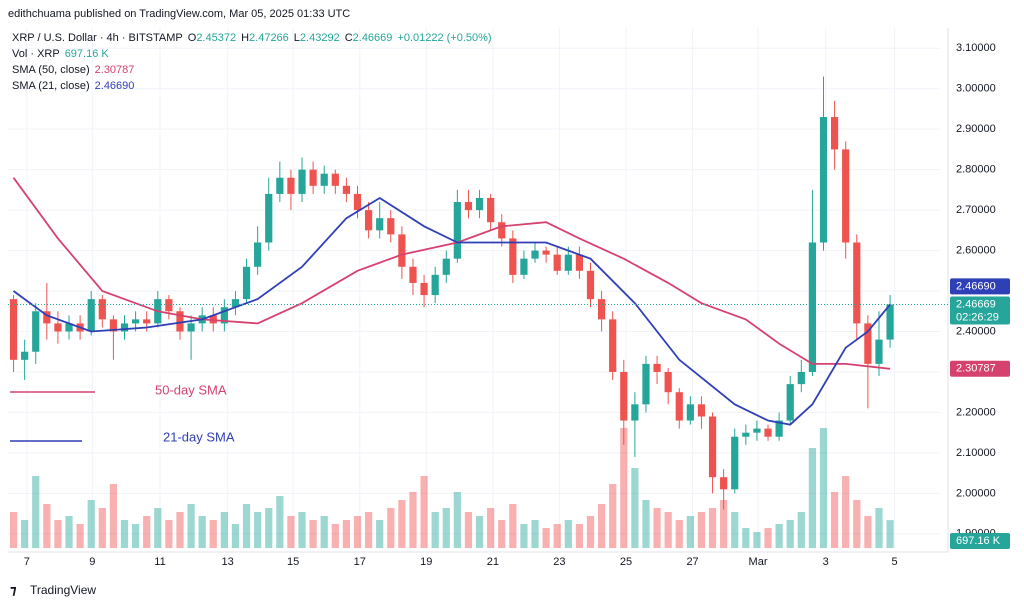 Image resolution: width=1024 pixels, height=613 pixels. What do you see at coordinates (444, 38) in the screenshot?
I see `legend-change: +0.01222 (+0.50%)` at bounding box center [444, 38].